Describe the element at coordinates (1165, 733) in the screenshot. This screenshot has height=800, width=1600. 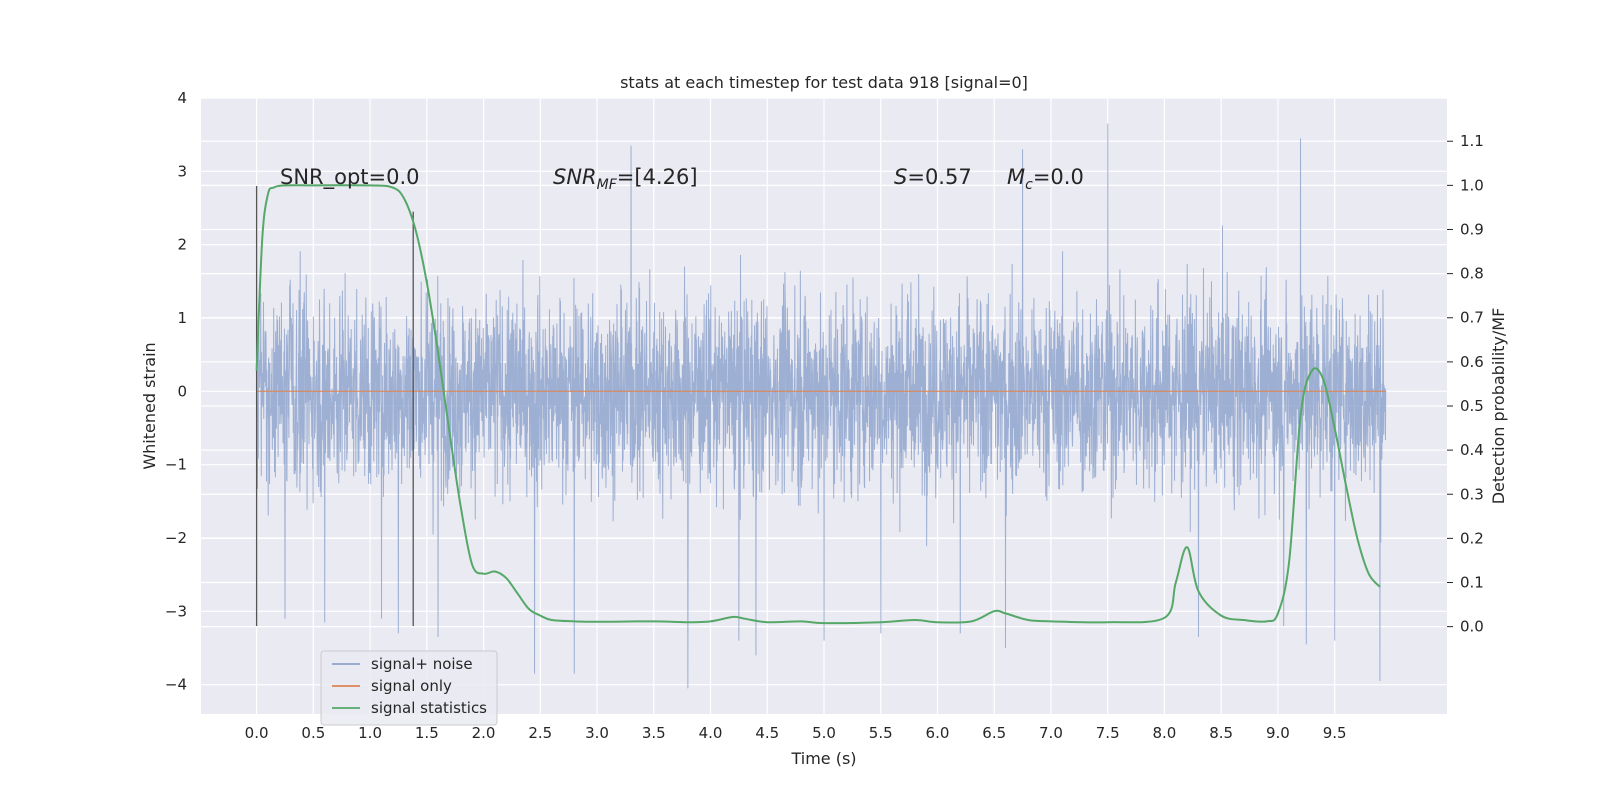
I see `x-tick-label: 8.0` at that location.